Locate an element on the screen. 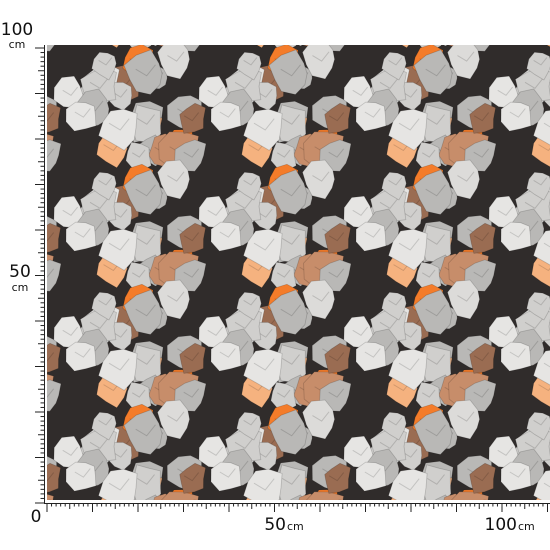 This screenshot has width=550, height=550. ruler-origin: 0 is located at coordinates (36, 517).